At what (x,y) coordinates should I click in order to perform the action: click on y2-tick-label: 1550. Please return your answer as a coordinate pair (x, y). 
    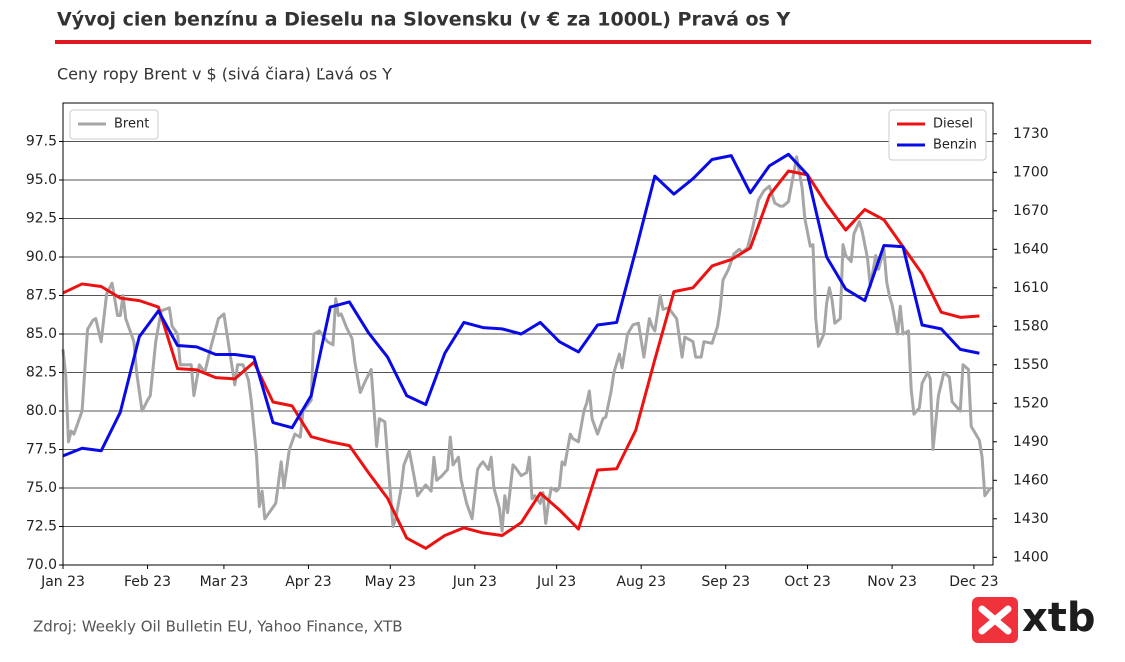
    Looking at the image, I should click on (1031, 365).